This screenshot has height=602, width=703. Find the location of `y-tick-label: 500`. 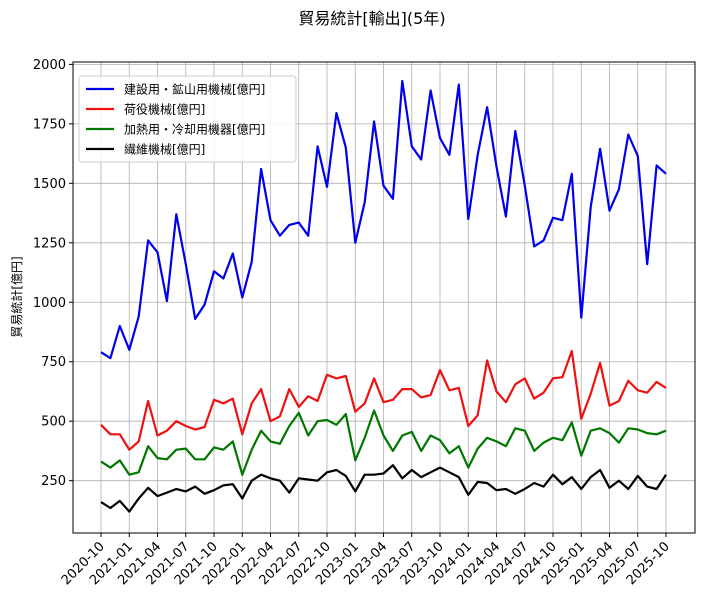

y-tick-label: 500 is located at coordinates (53, 422).